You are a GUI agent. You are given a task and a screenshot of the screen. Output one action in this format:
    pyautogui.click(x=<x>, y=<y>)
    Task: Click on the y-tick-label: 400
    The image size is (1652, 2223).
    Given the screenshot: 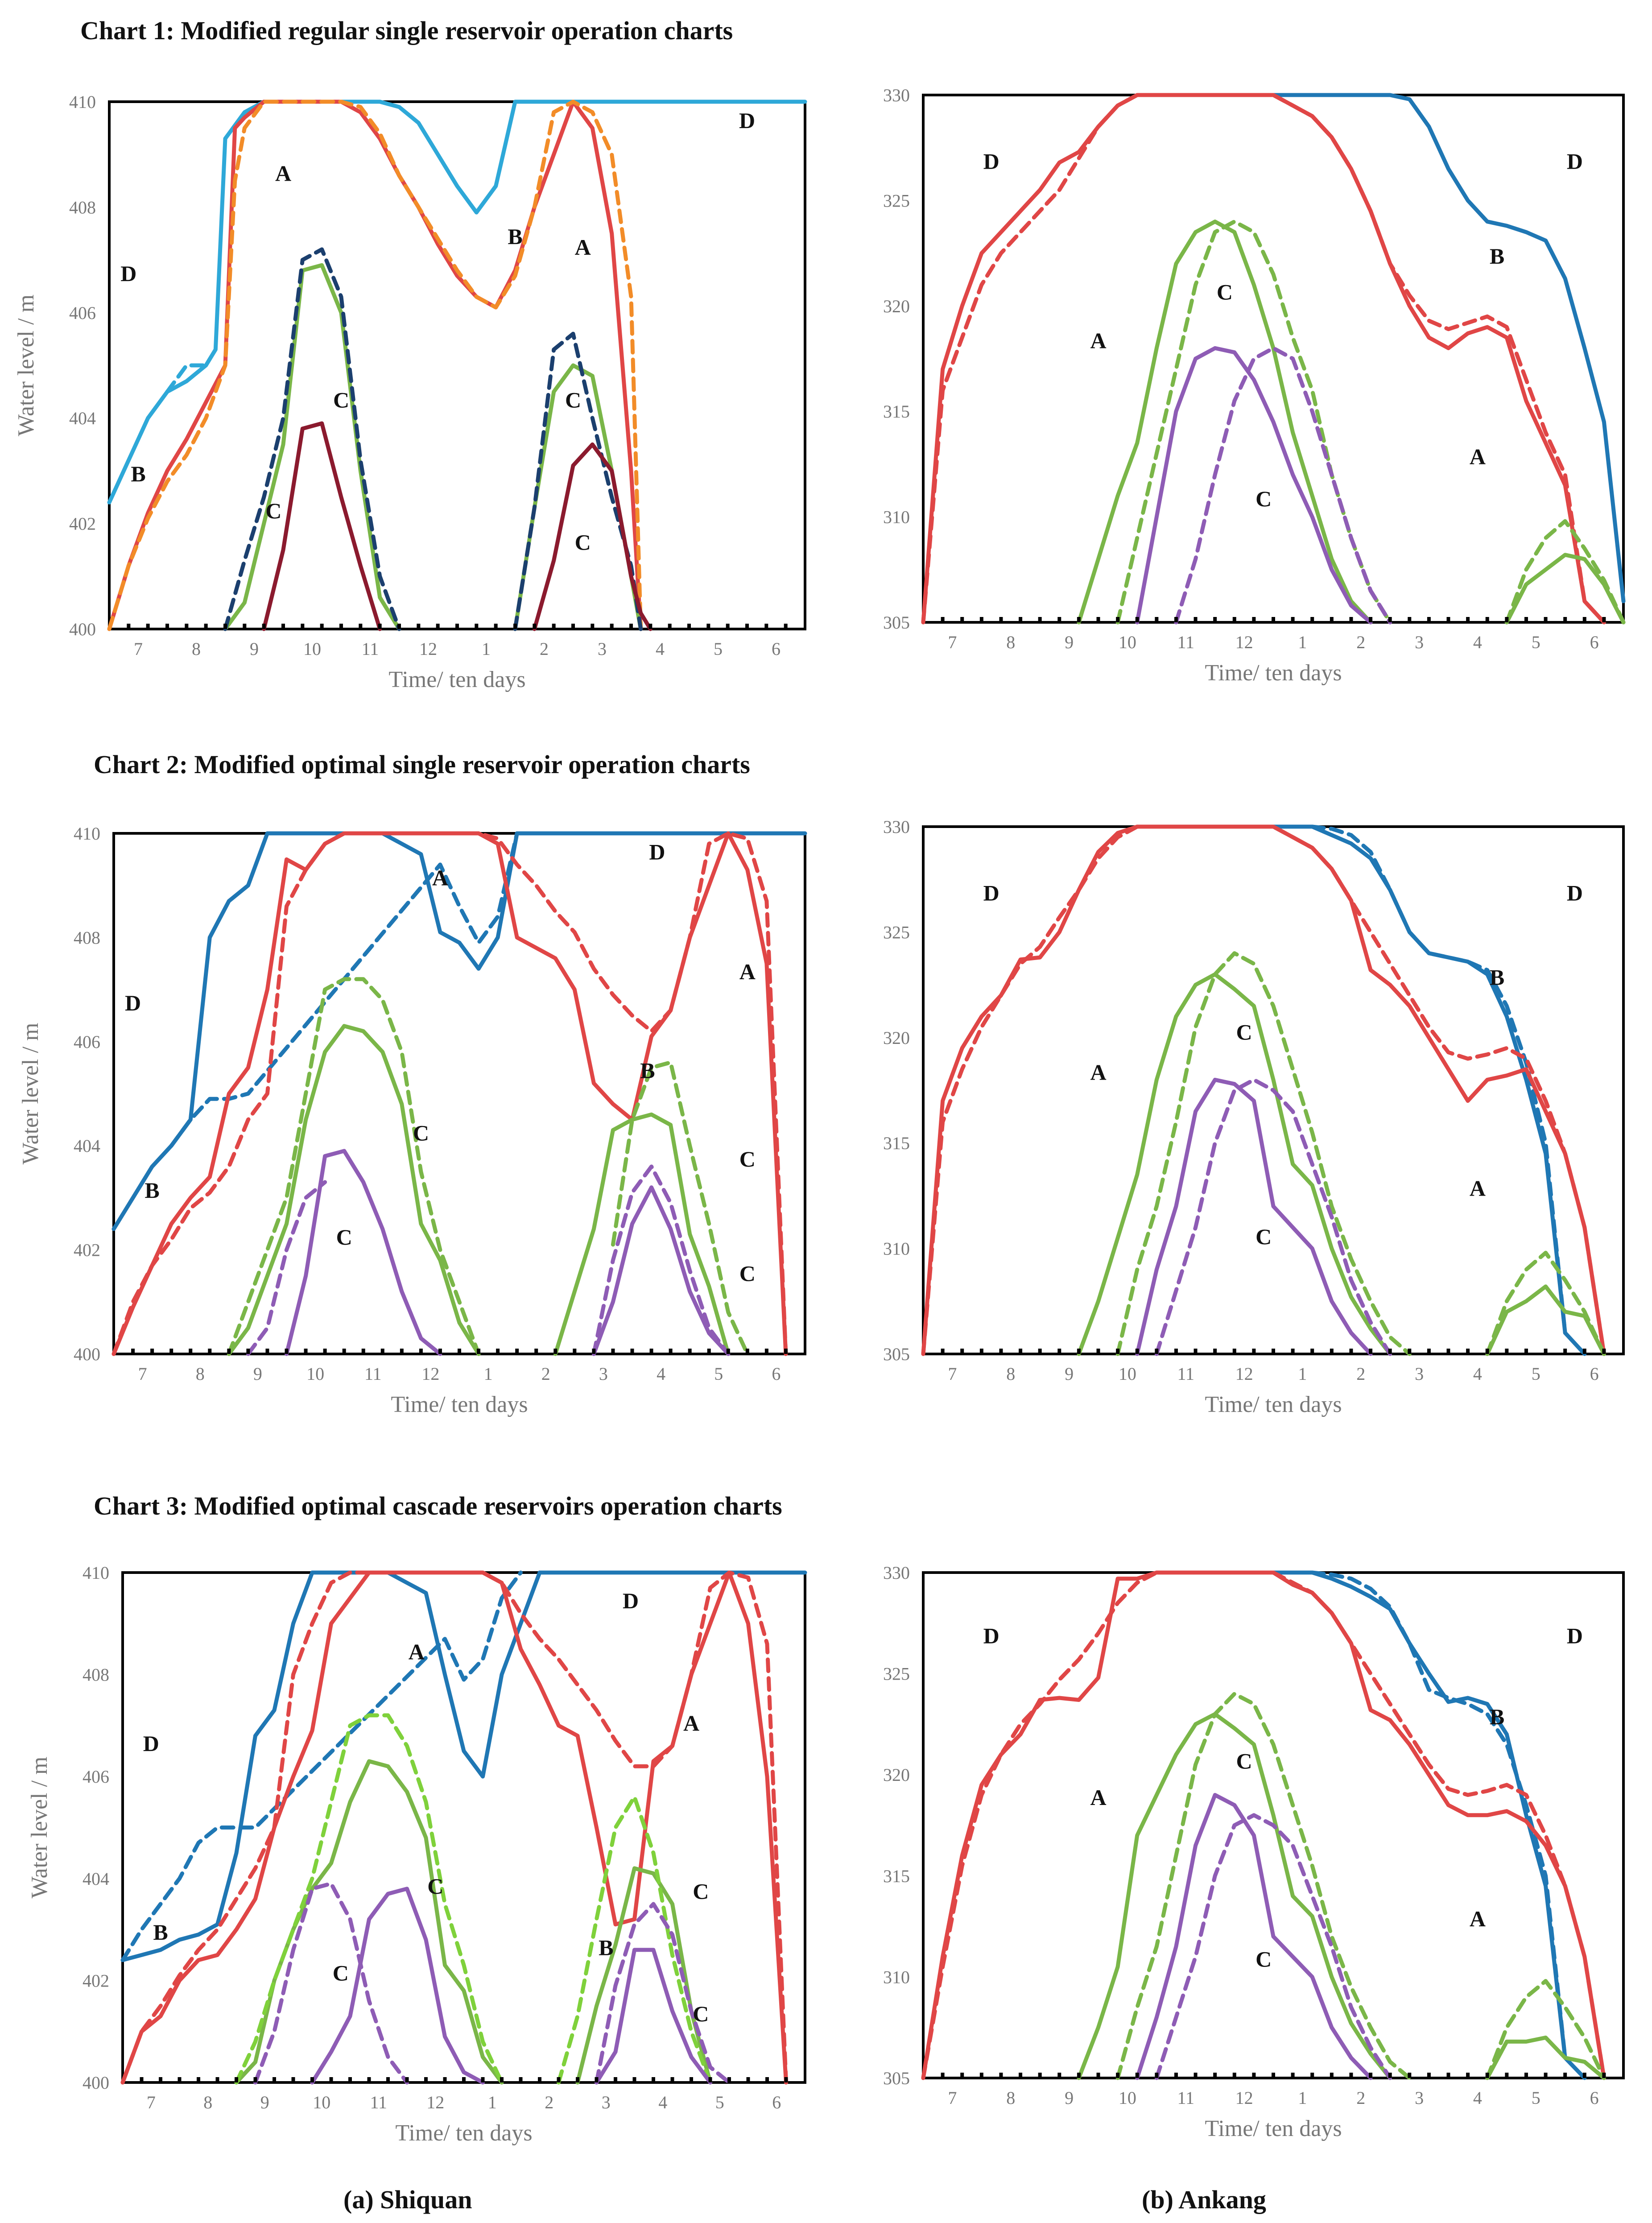 What is the action you would take?
    pyautogui.click(x=82, y=629)
    